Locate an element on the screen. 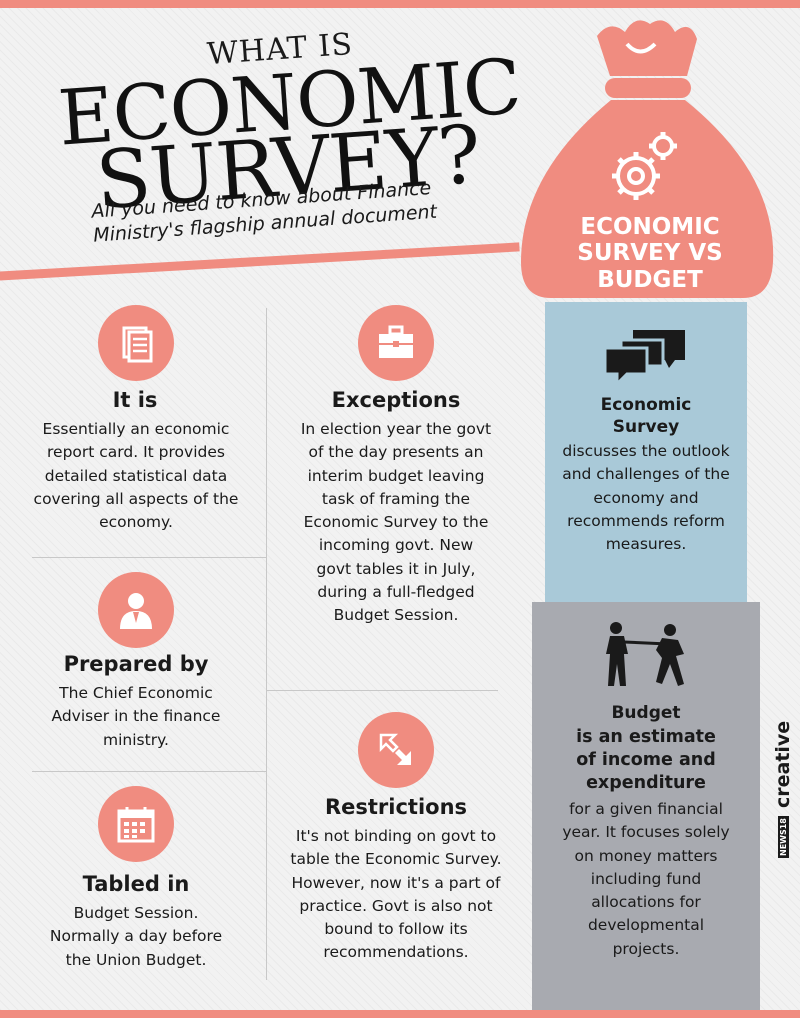 This screenshot has width=800, height=1018. document-icon is located at coordinates (137, 344).